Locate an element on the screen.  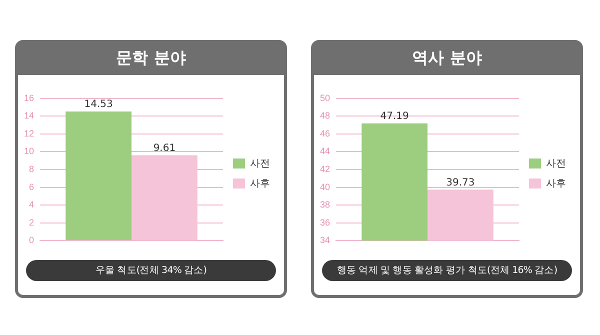
y-tick-label: 44 is located at coordinates (325, 151).